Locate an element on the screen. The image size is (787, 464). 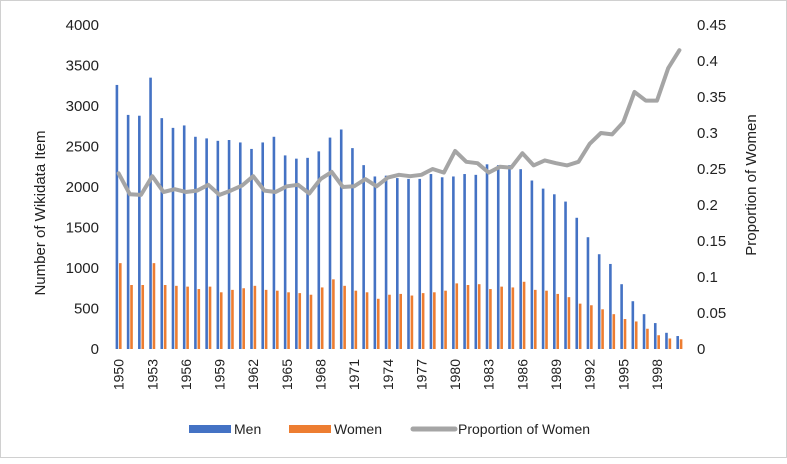
right-tick-label: 0.05 is located at coordinates (711, 313).